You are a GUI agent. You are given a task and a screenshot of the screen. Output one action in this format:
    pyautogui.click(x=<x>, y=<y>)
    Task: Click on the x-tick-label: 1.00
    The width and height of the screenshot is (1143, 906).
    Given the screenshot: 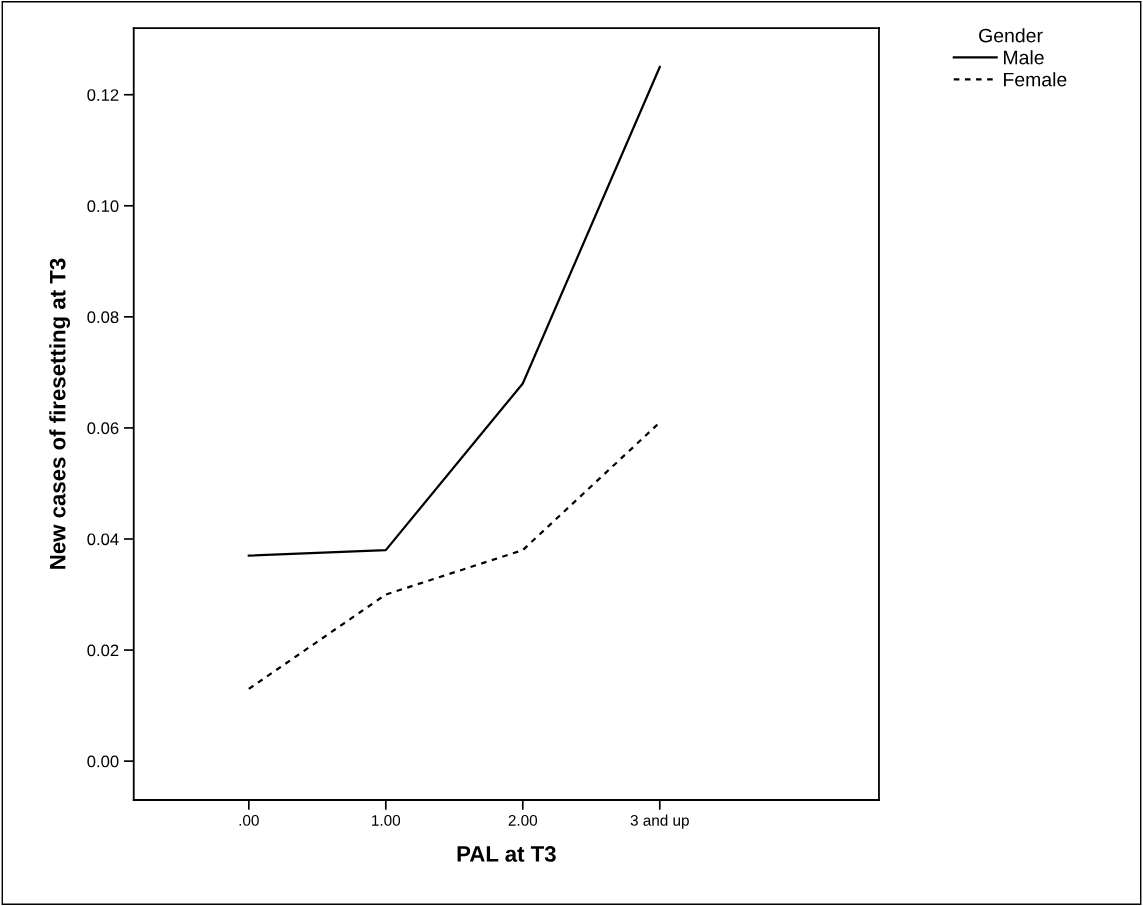 What is the action you would take?
    pyautogui.click(x=386, y=820)
    